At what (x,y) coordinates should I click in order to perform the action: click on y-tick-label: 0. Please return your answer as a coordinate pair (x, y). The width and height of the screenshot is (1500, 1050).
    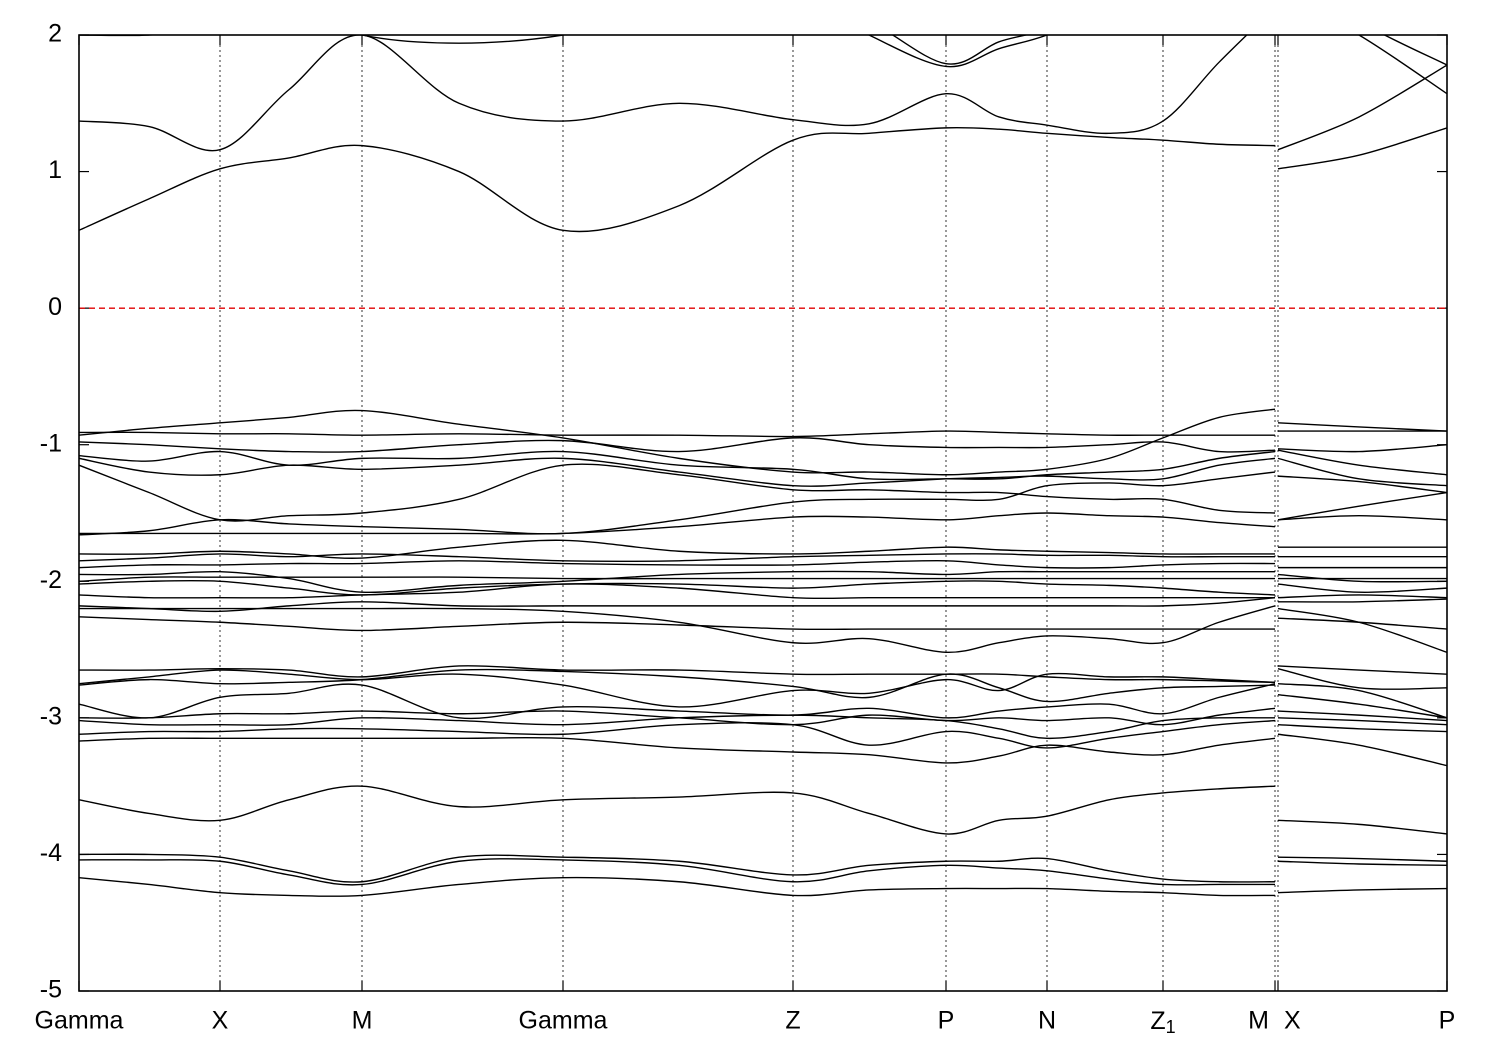
    Looking at the image, I should click on (55, 307).